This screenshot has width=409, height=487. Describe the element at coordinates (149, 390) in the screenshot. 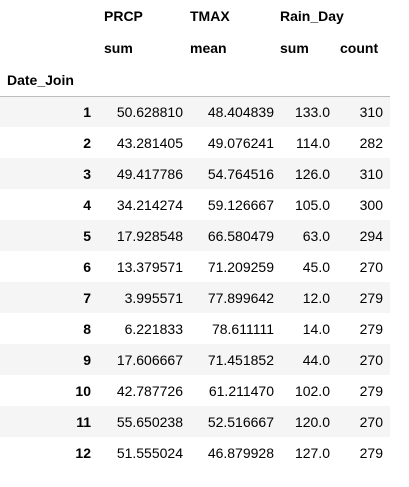

I see `cell-prcp-sum: 42.787726` at that location.